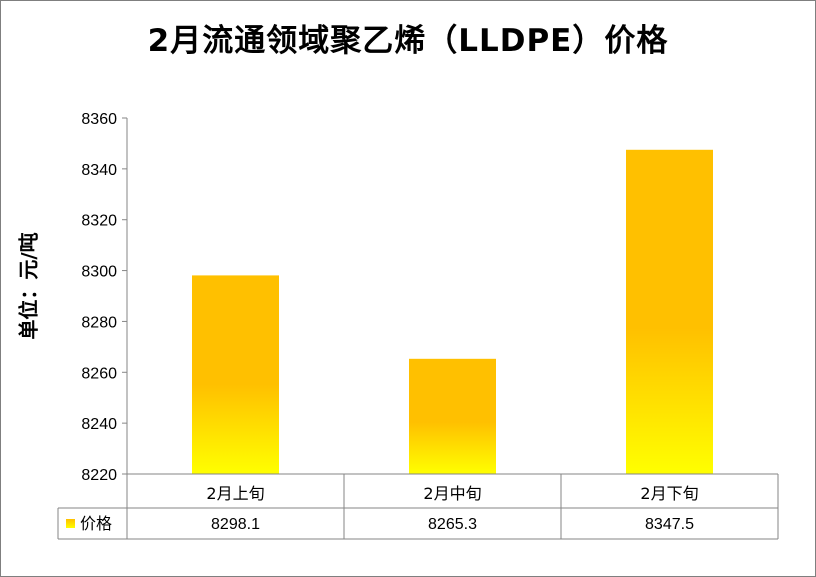 The image size is (816, 577). I want to click on y-axis: 8220 8240 8260 8280 8300 8320 8340 8360, so click(104, 297).